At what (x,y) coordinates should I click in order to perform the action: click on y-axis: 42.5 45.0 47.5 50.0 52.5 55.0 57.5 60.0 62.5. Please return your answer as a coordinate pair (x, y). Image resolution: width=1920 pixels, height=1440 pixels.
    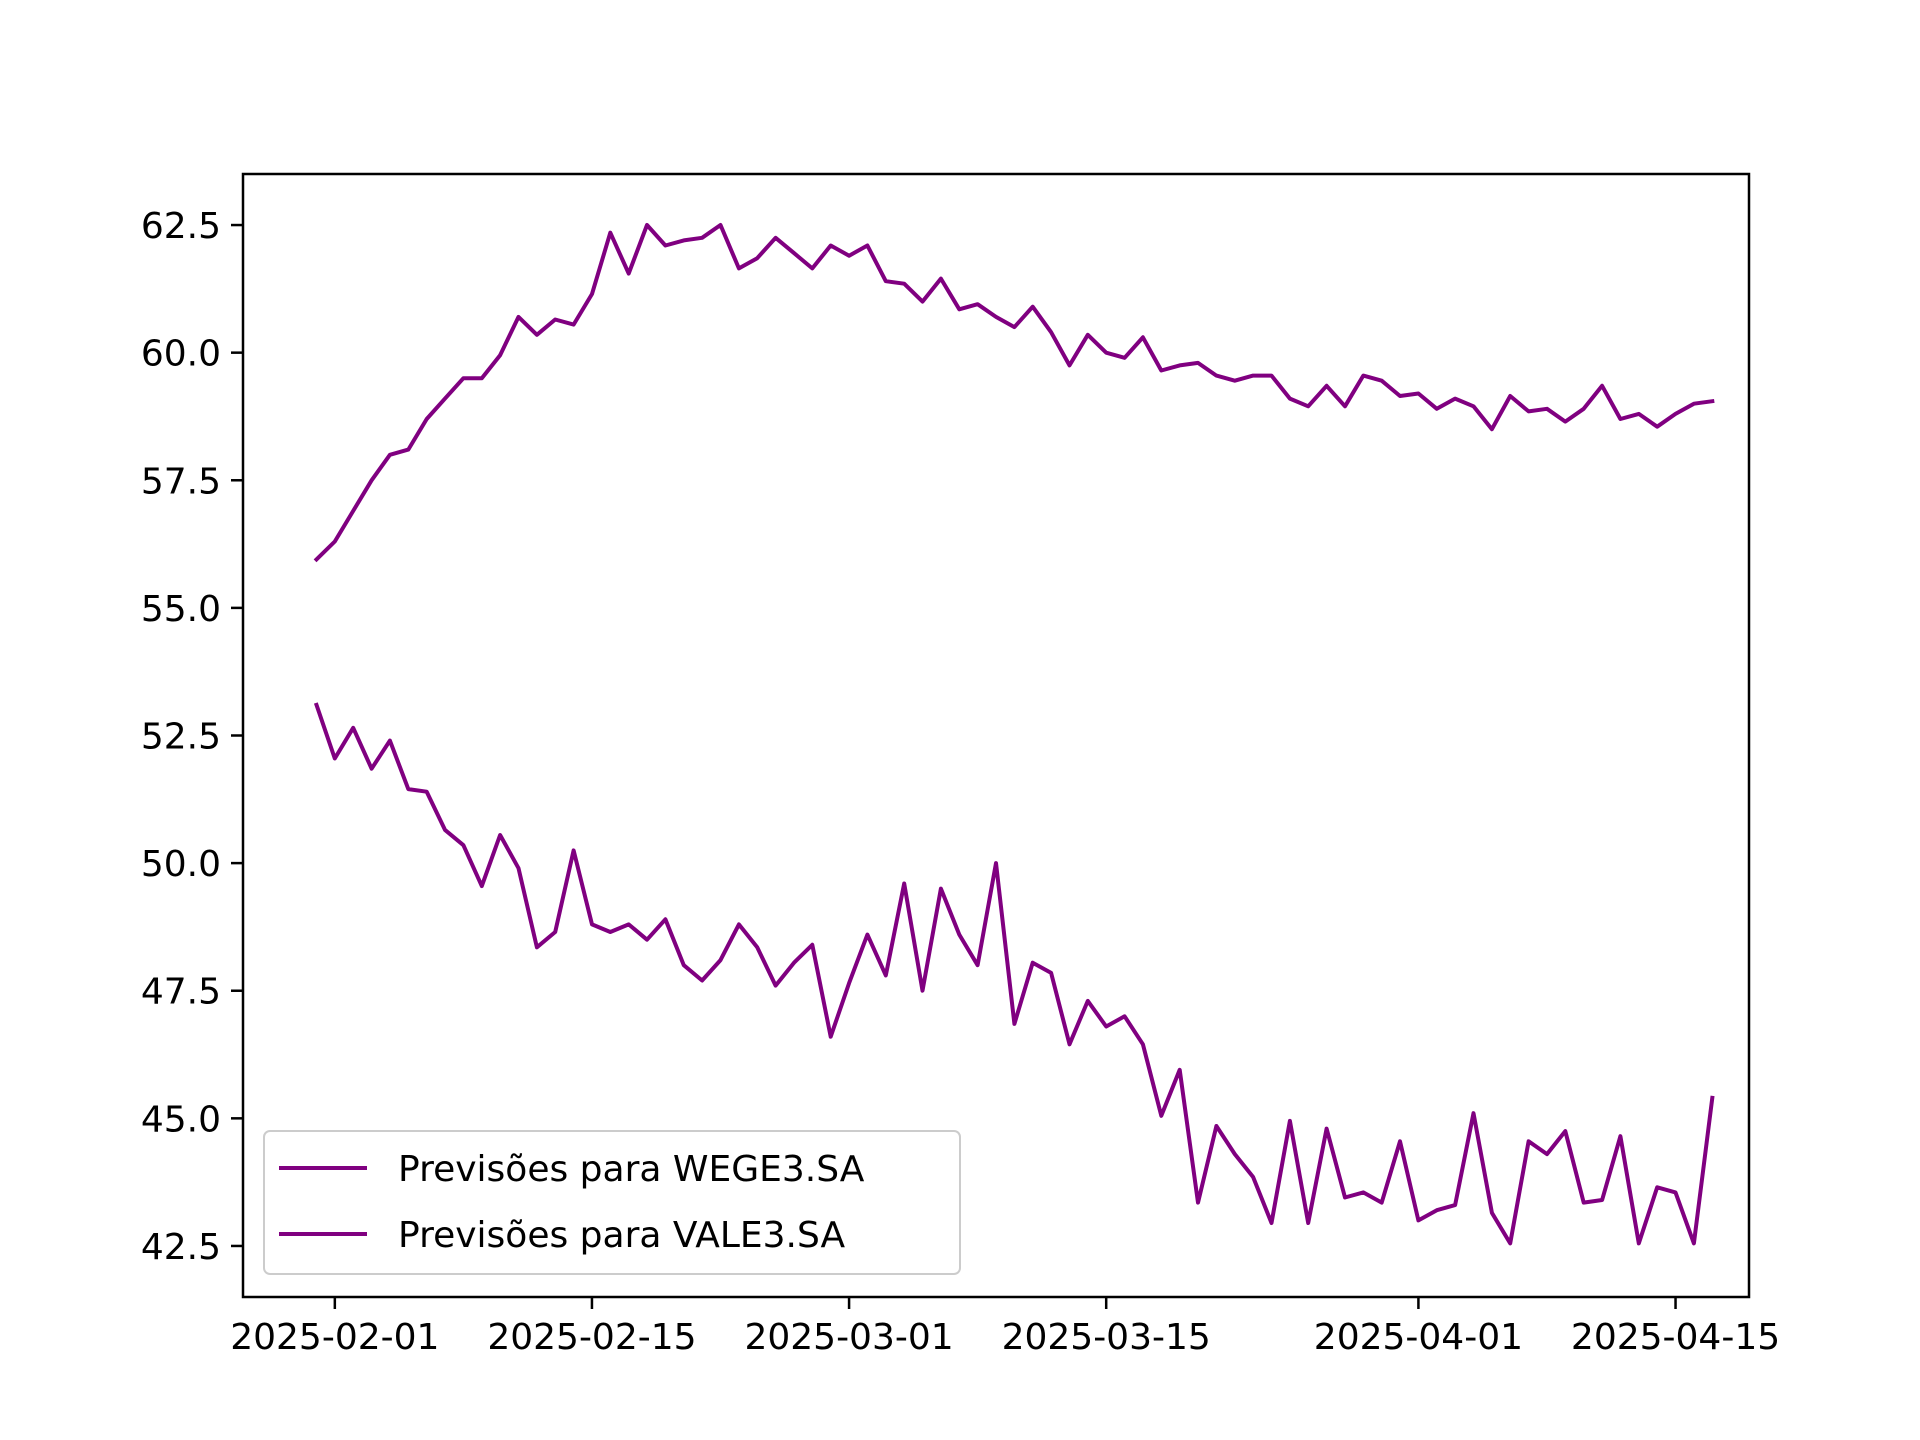
    Looking at the image, I should click on (192, 737).